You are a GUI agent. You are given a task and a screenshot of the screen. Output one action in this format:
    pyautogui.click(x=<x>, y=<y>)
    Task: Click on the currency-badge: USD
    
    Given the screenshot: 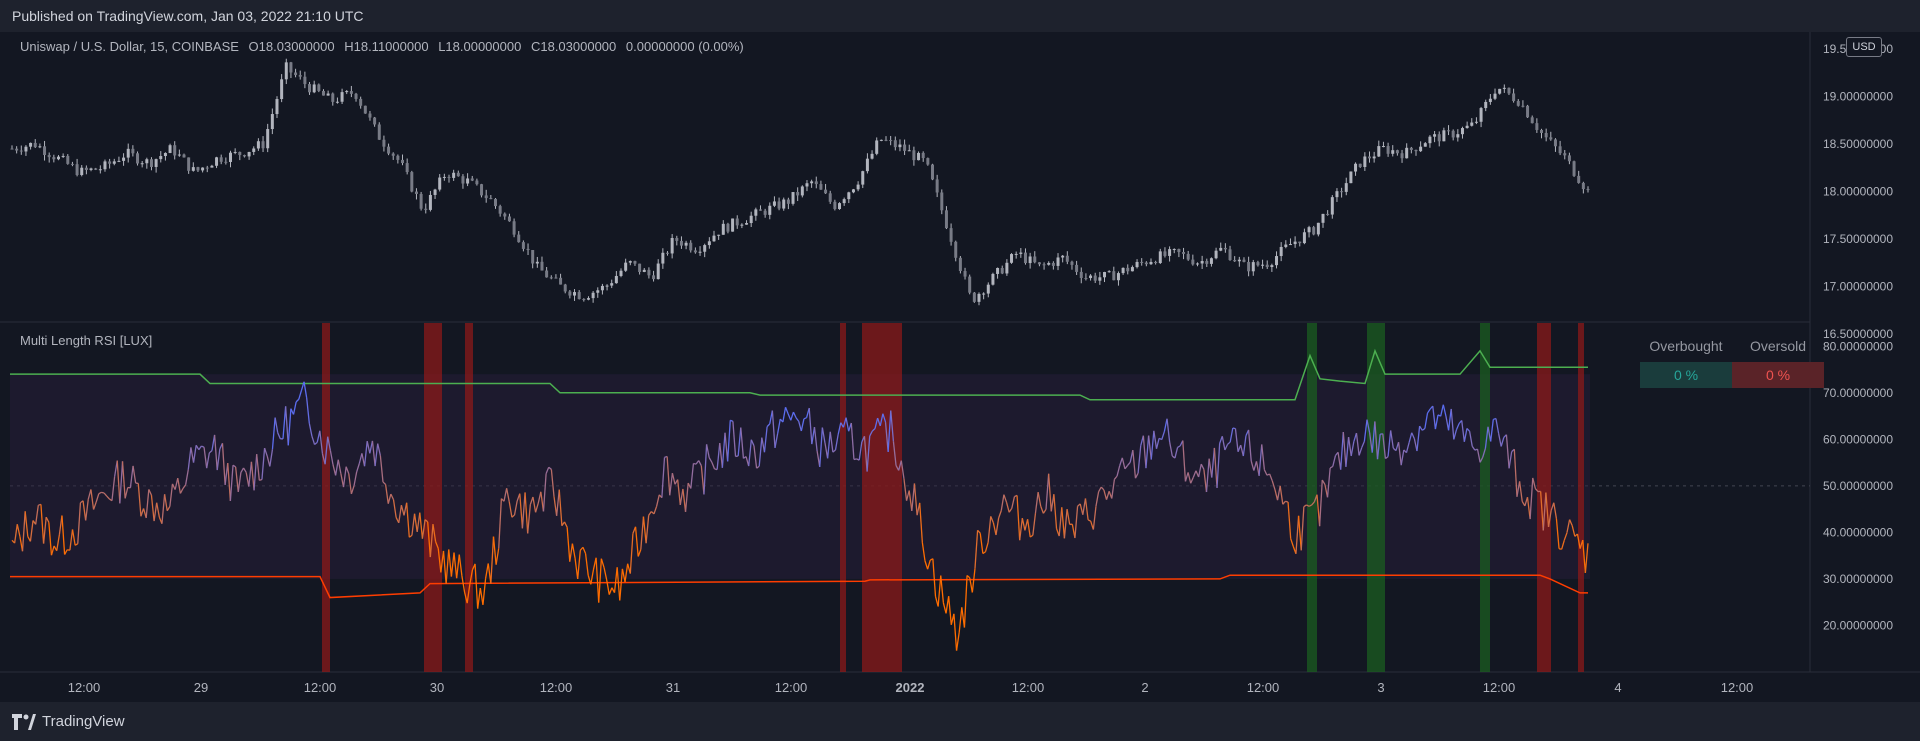 What is the action you would take?
    pyautogui.click(x=1864, y=47)
    